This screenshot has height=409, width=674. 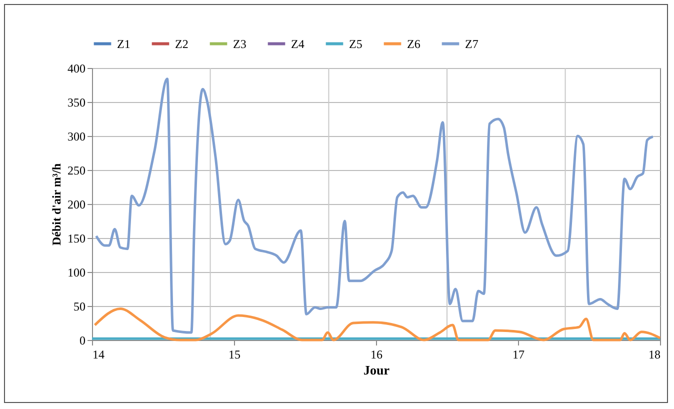 I want to click on y-tick-label: 50, so click(x=80, y=307).